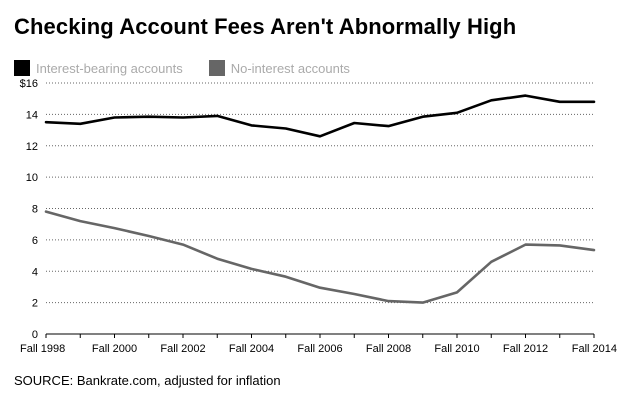  What do you see at coordinates (35, 272) in the screenshot?
I see `y-tick-label-4: 4` at bounding box center [35, 272].